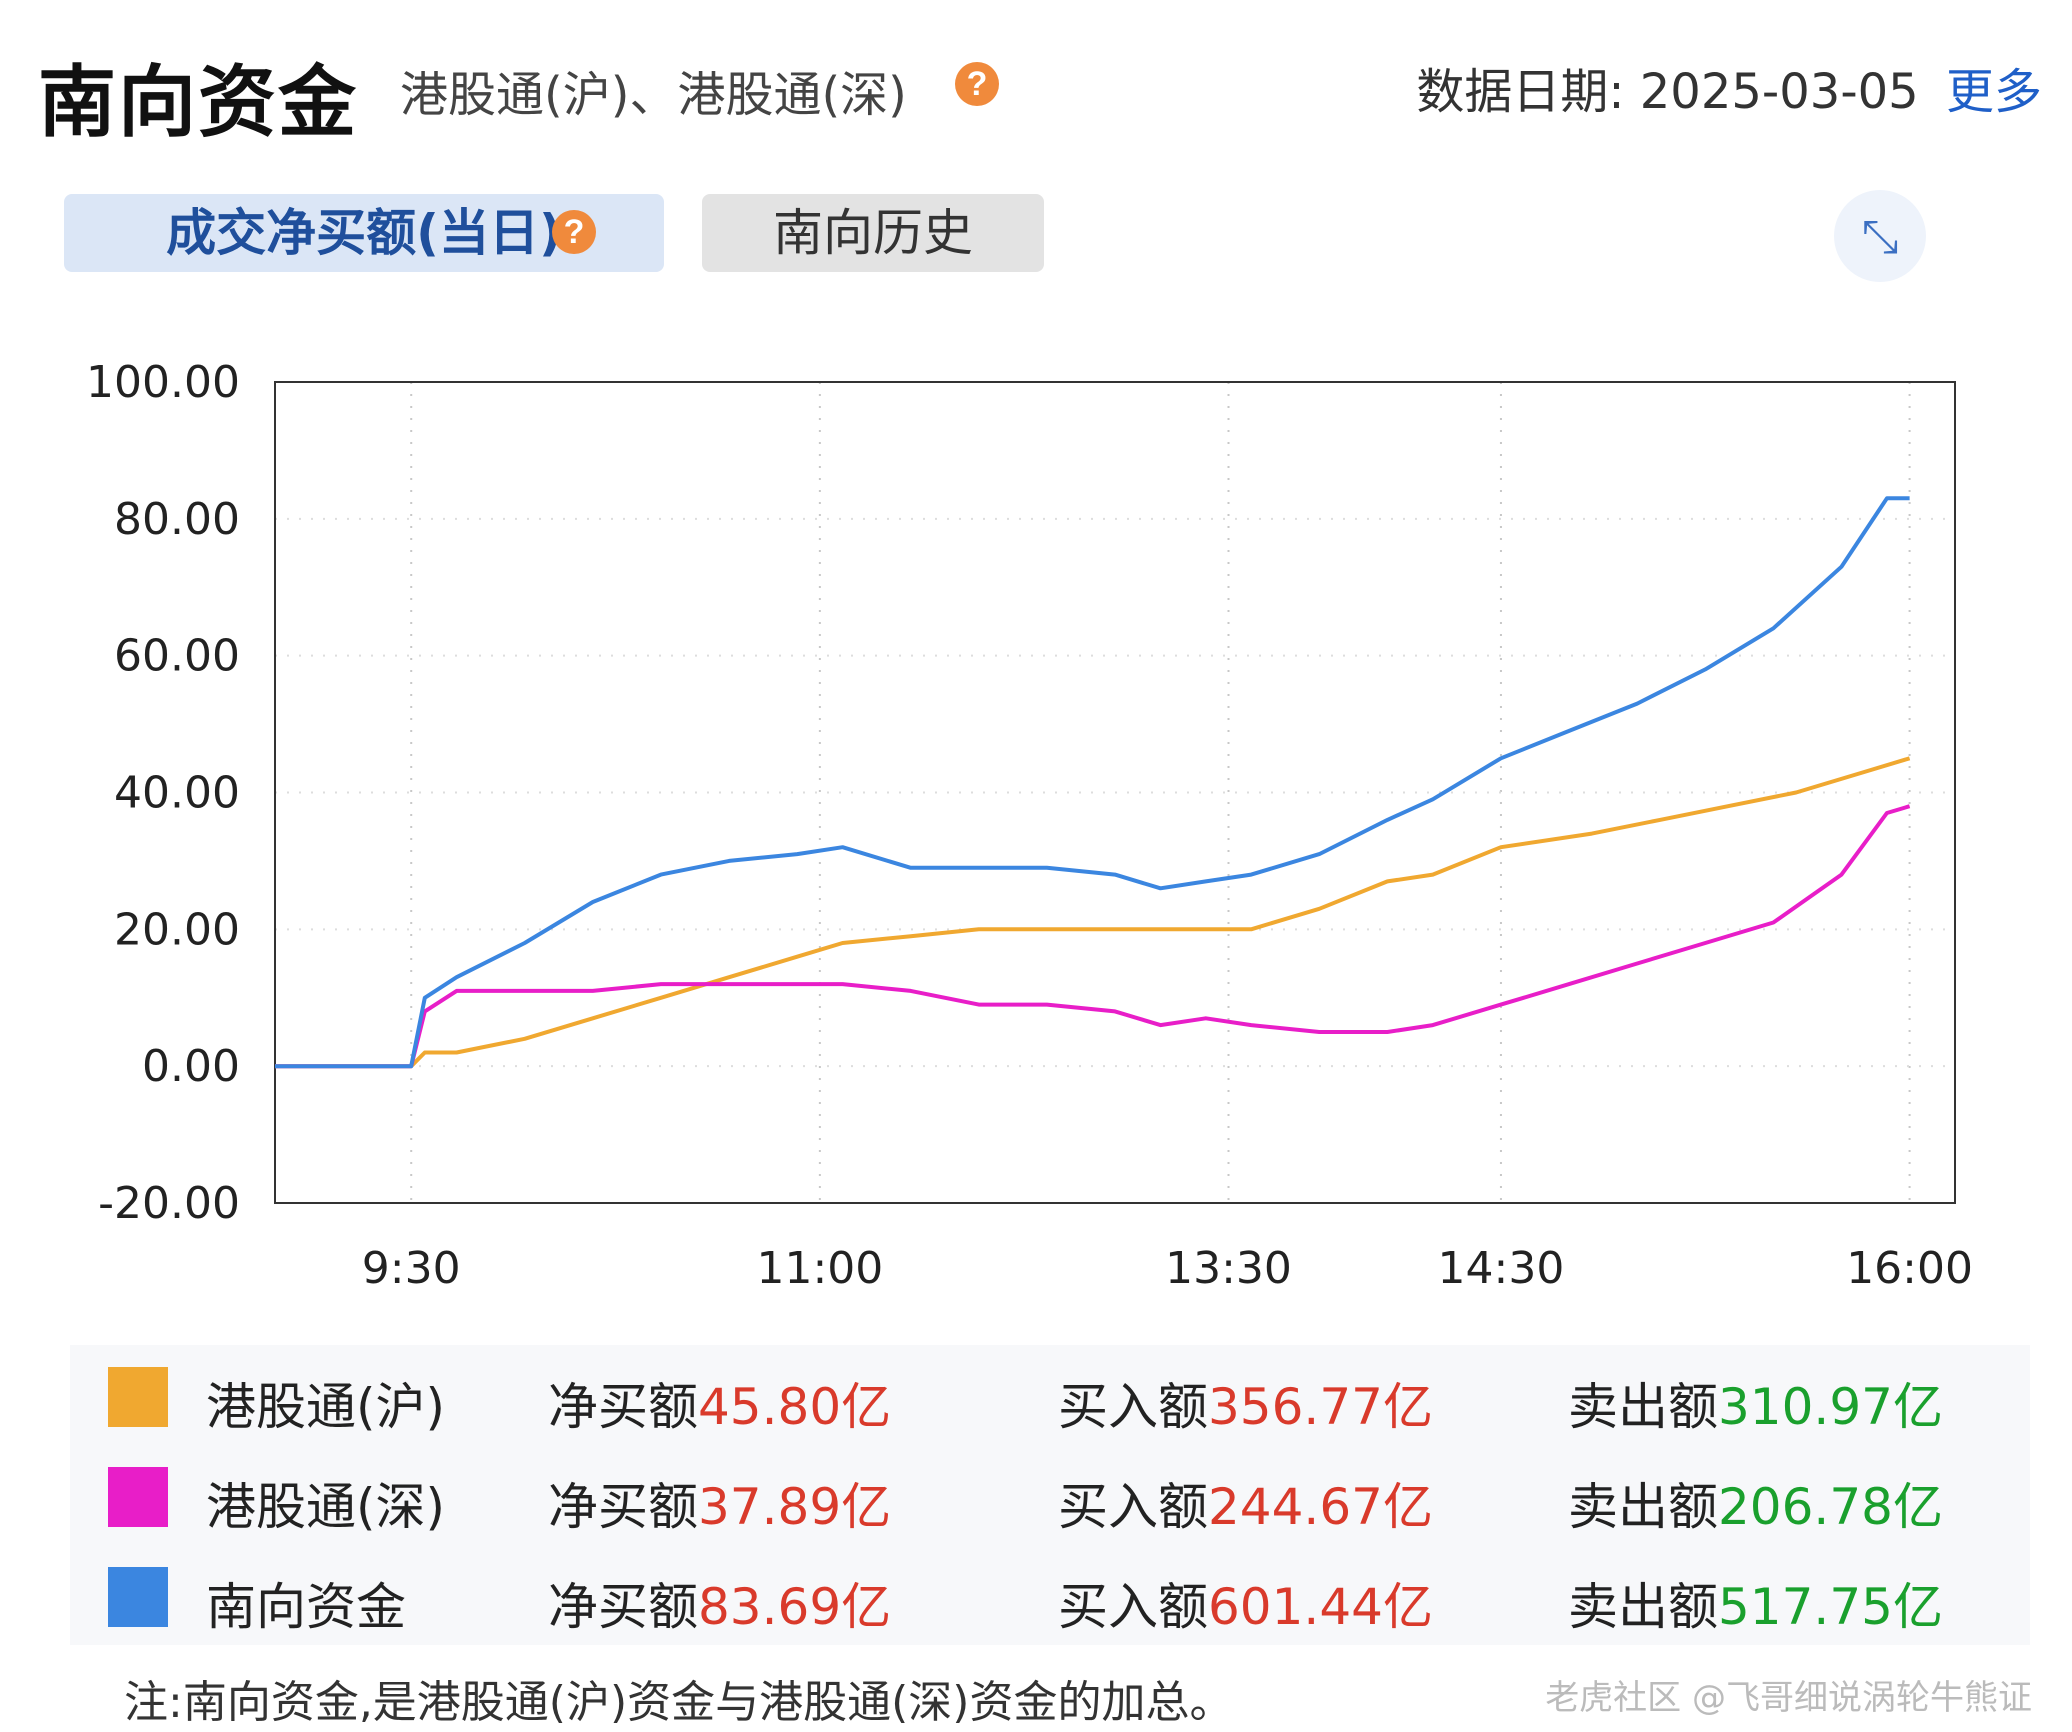 The image size is (2072, 1732). What do you see at coordinates (1880, 236) in the screenshot?
I see `expand-icon: ⤡` at bounding box center [1880, 236].